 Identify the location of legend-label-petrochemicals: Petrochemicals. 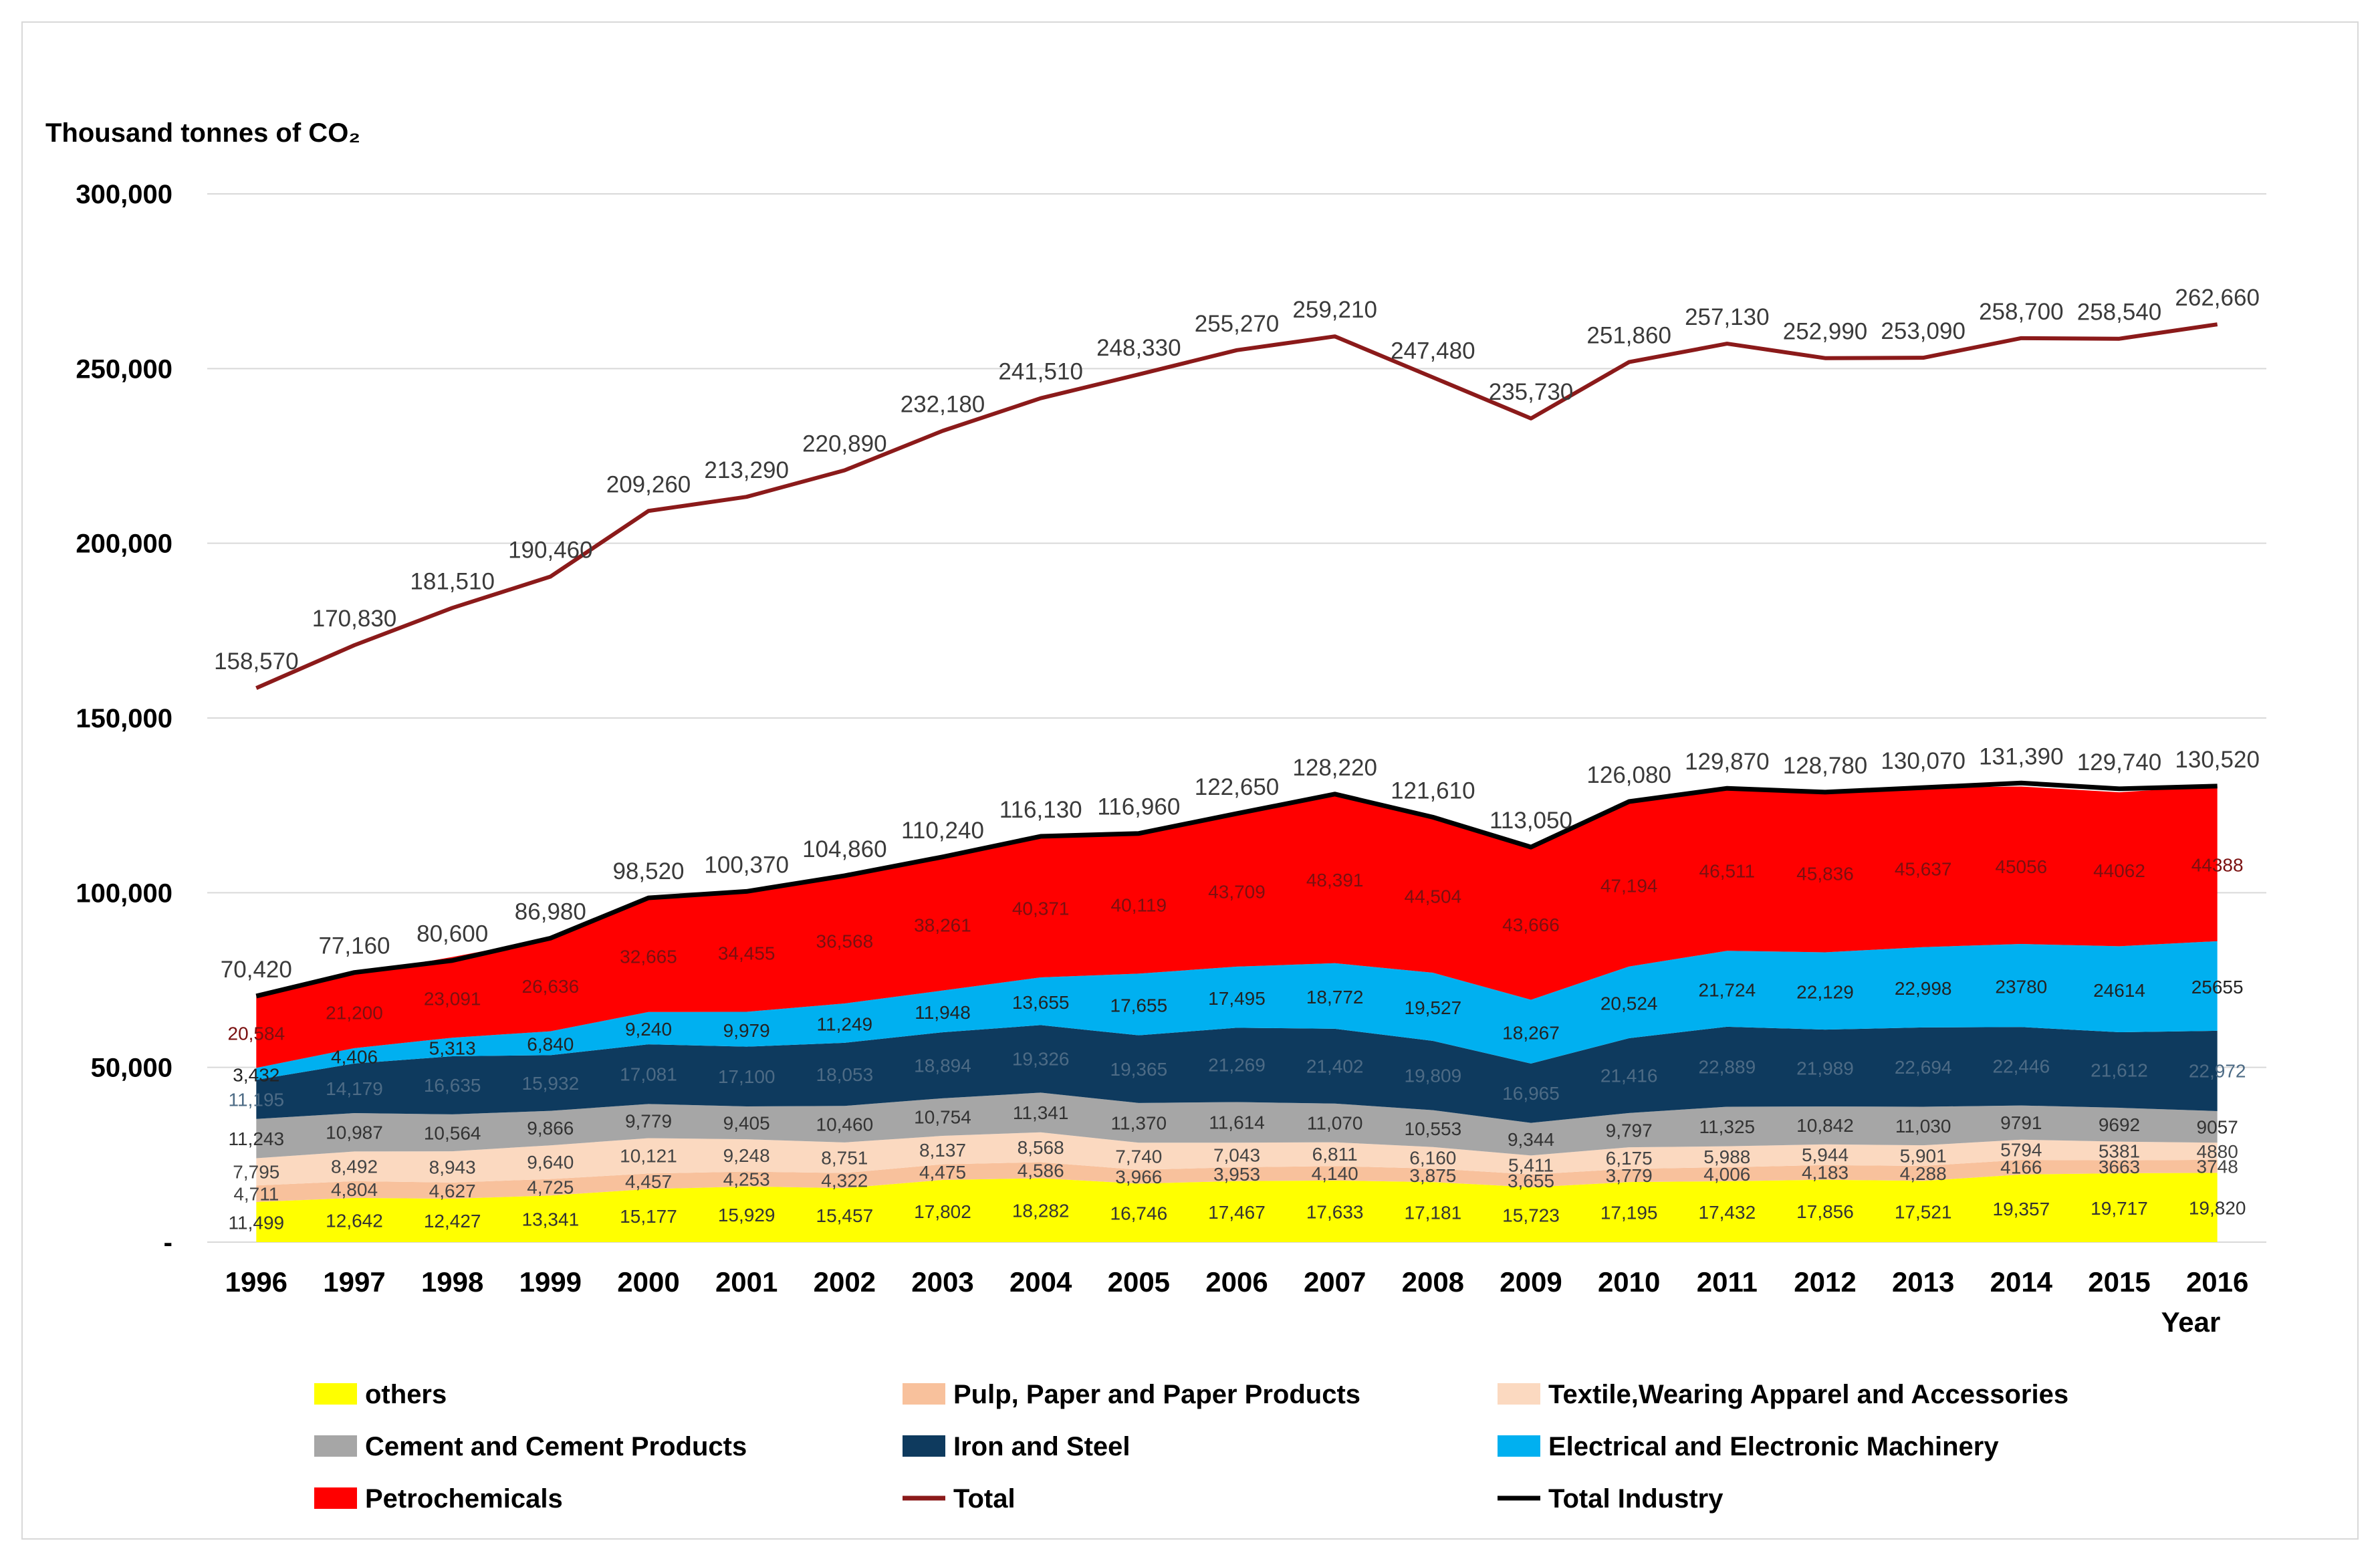
(464, 1499).